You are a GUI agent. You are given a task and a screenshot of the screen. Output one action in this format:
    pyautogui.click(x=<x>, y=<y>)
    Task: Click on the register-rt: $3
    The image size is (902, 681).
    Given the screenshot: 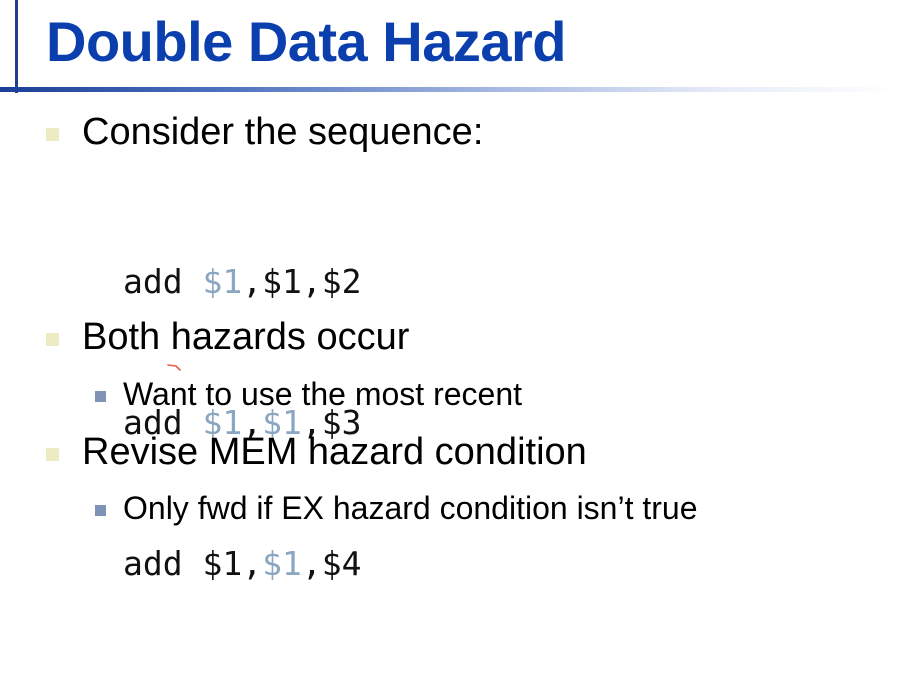 What is the action you would take?
    pyautogui.click(x=341, y=422)
    